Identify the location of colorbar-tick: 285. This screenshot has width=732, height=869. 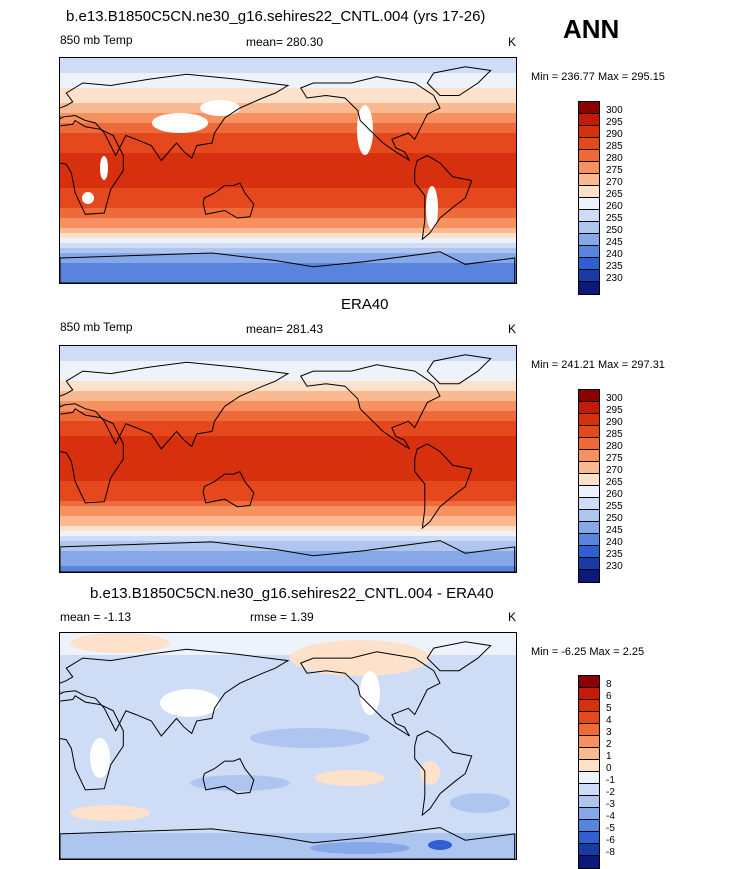
(614, 434).